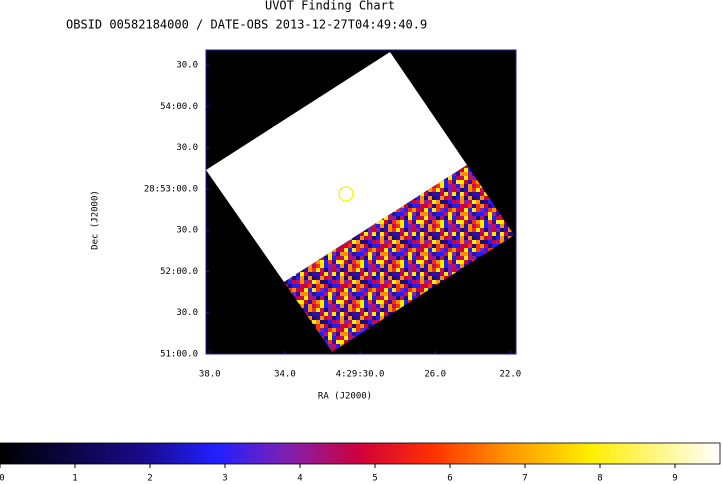 The height and width of the screenshot is (484, 722). Describe the element at coordinates (346, 194) in the screenshot. I see `source-marker` at that location.